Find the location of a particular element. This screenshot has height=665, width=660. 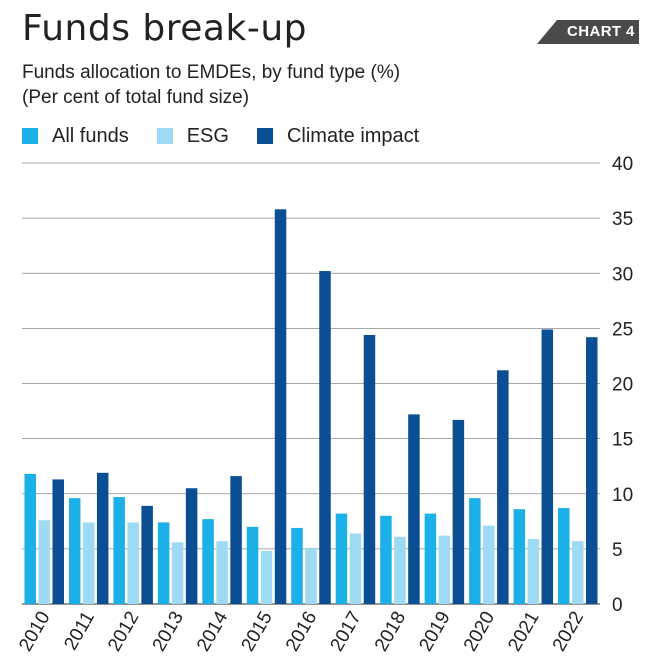

bar-climate-impact-2018 is located at coordinates (414, 509).